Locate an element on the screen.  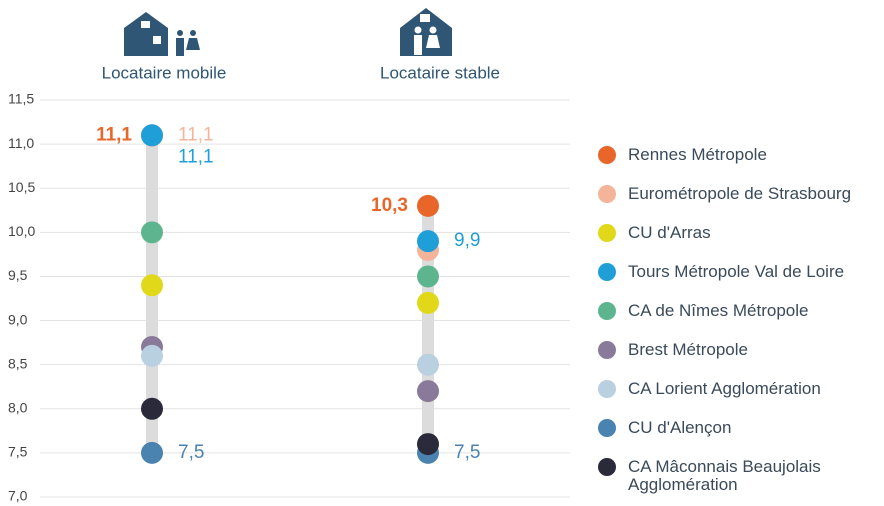
y-tick-label: 11,0 is located at coordinates (21, 143).